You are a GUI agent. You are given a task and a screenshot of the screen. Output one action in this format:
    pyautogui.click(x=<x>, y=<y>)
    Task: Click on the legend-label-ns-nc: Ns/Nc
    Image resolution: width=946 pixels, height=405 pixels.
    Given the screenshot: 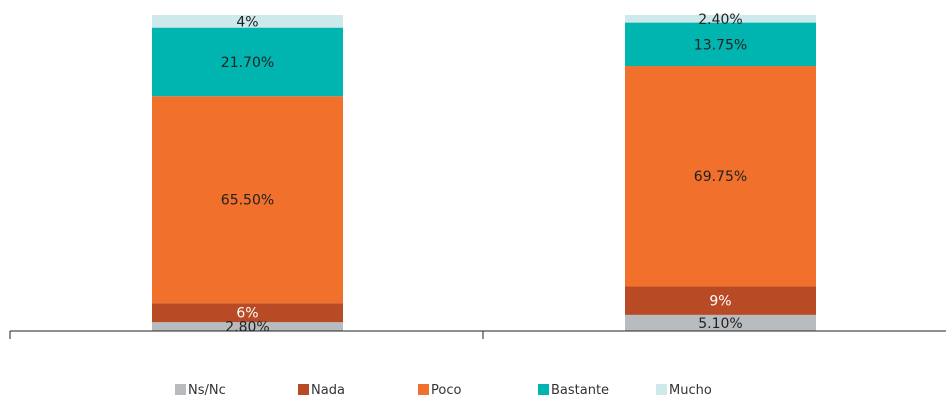 What is the action you would take?
    pyautogui.click(x=207, y=390)
    